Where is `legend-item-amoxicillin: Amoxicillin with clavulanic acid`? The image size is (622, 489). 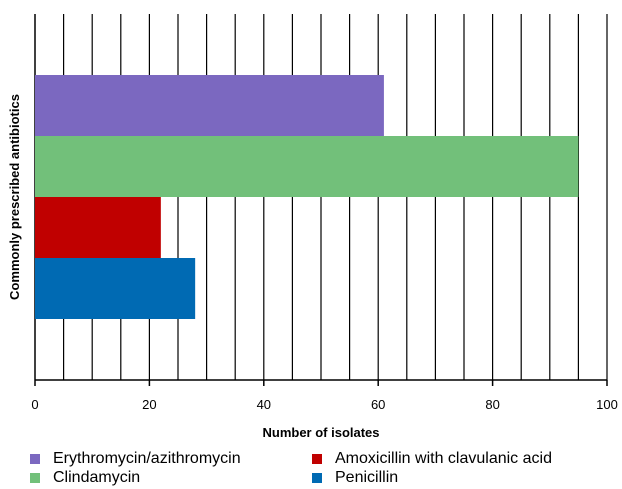
legend-item-amoxicillin: Amoxicillin with clavulanic acid is located at coordinates (457, 458).